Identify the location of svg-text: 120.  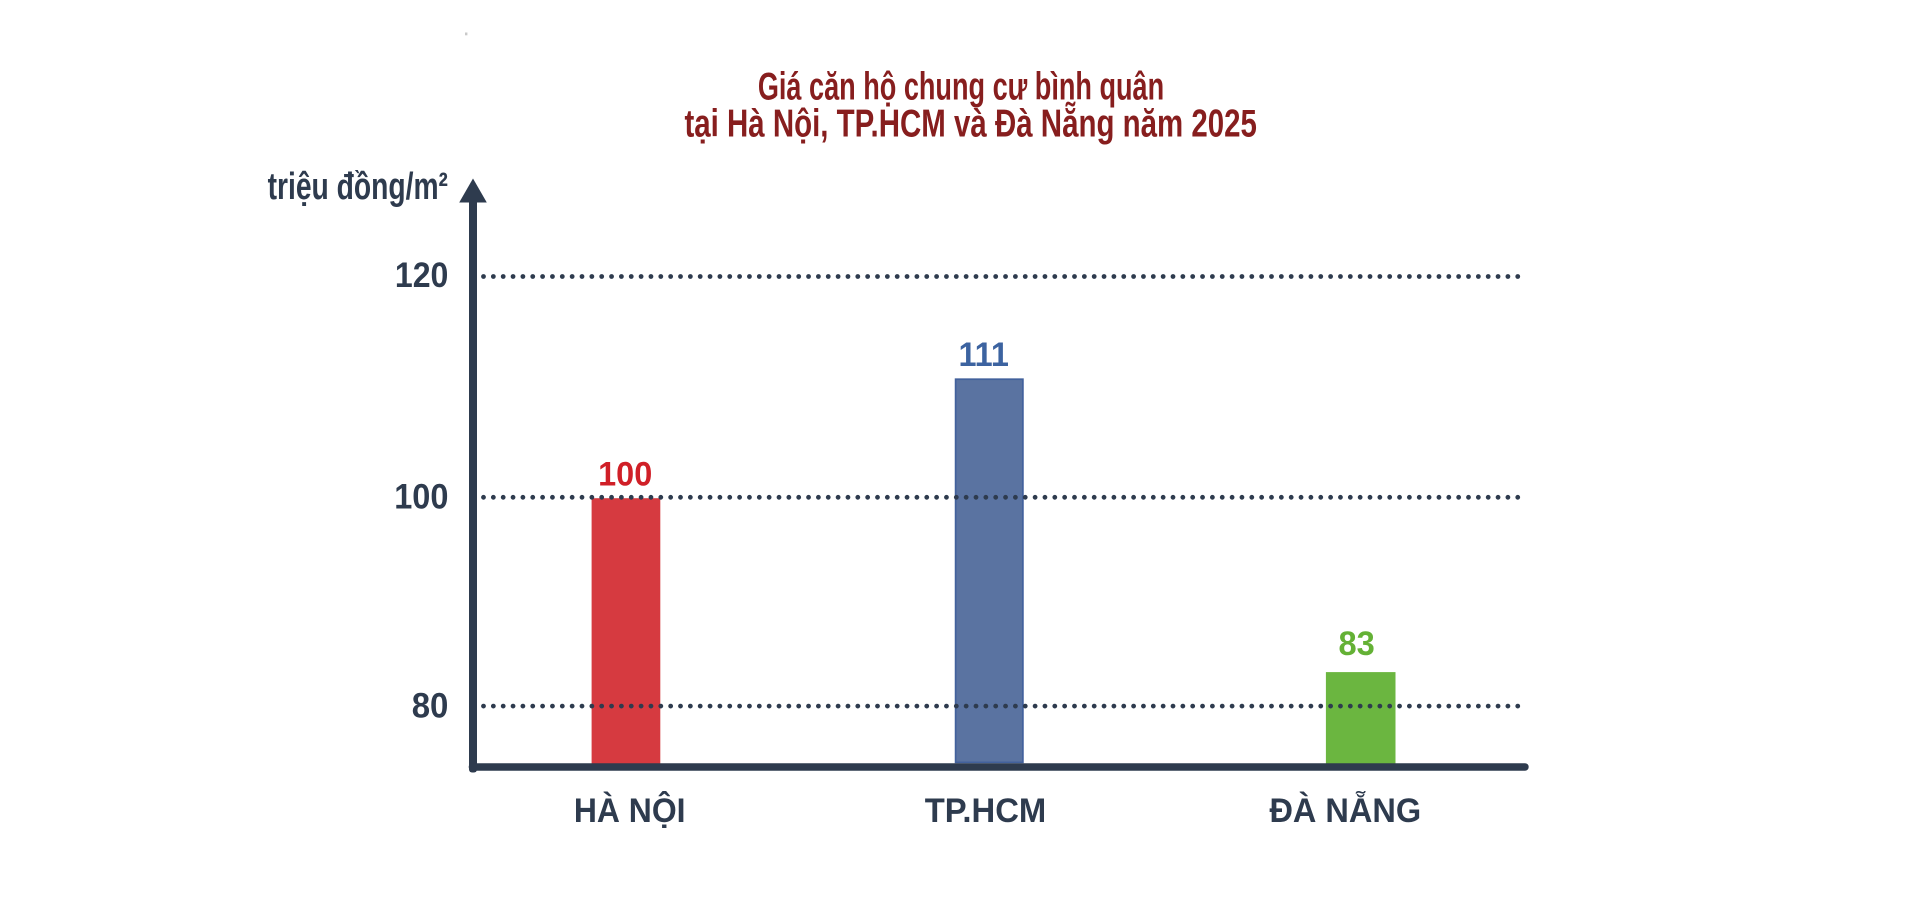
(422, 275).